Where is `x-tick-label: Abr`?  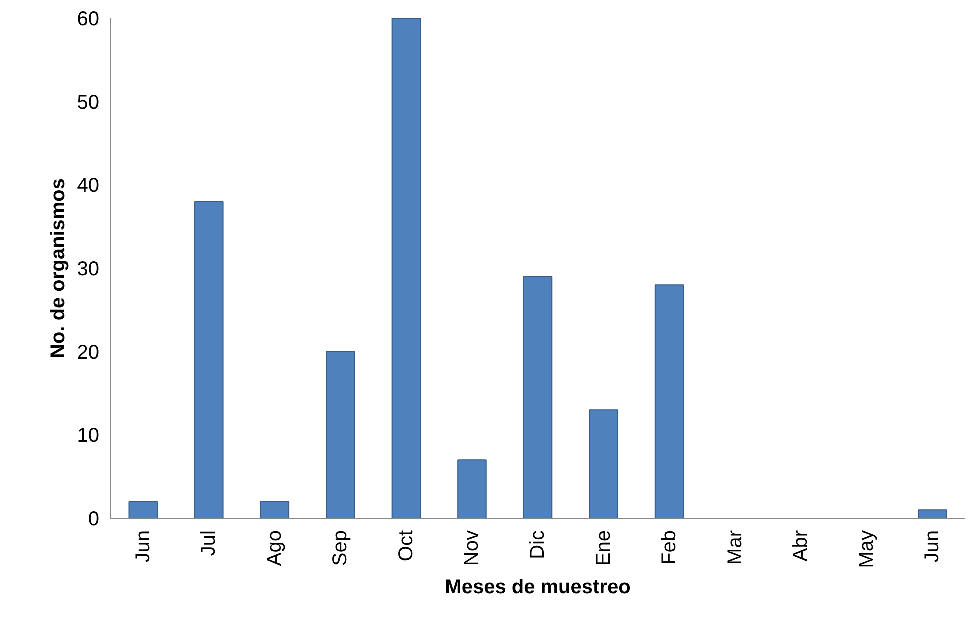
x-tick-label: Abr is located at coordinates (801, 546).